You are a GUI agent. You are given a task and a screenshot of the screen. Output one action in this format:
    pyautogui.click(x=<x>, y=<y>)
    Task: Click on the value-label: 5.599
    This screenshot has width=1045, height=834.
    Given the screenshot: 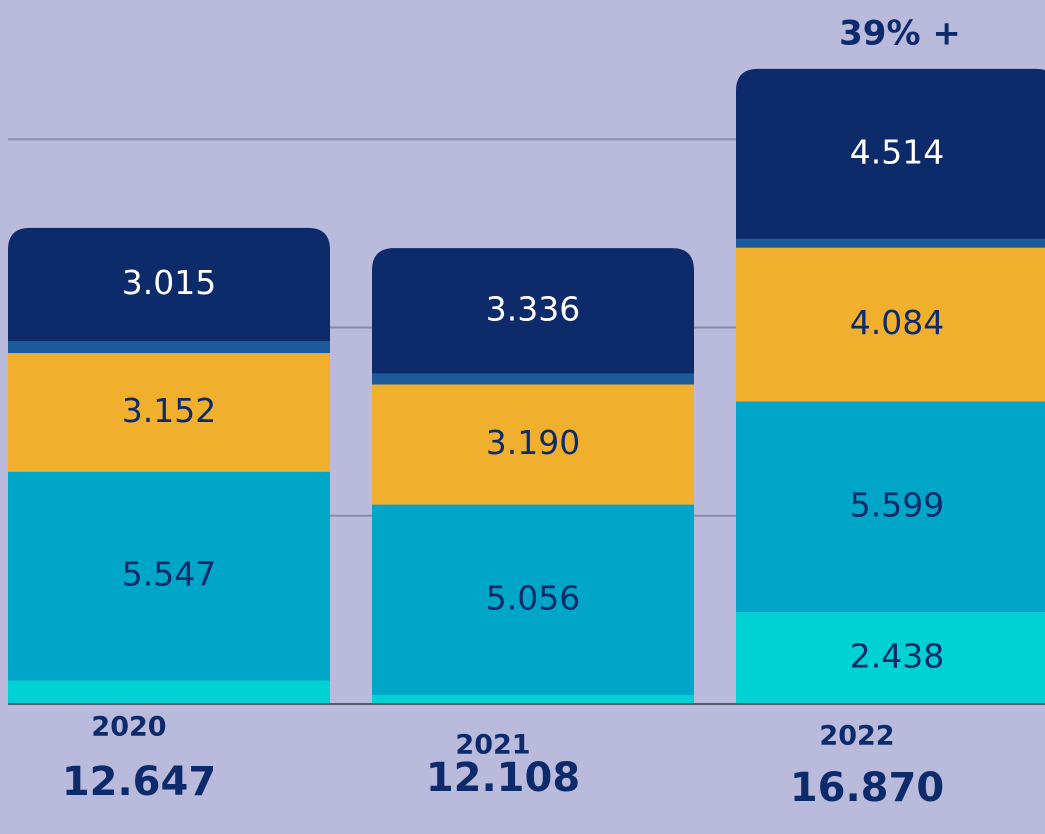 What is the action you would take?
    pyautogui.click(x=897, y=504)
    